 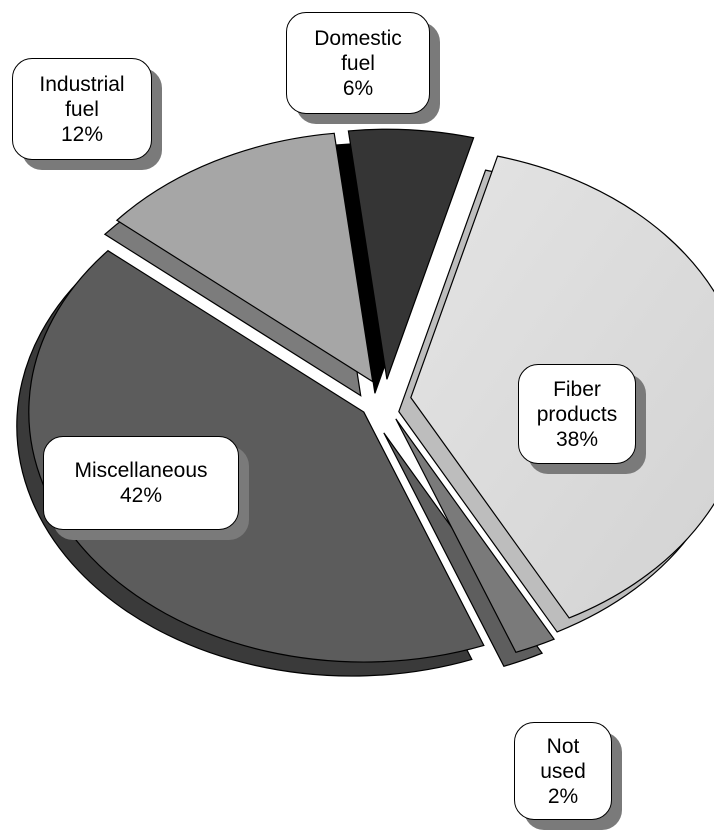 What do you see at coordinates (141, 470) in the screenshot?
I see `slice-label-misc-line1: Miscellaneous` at bounding box center [141, 470].